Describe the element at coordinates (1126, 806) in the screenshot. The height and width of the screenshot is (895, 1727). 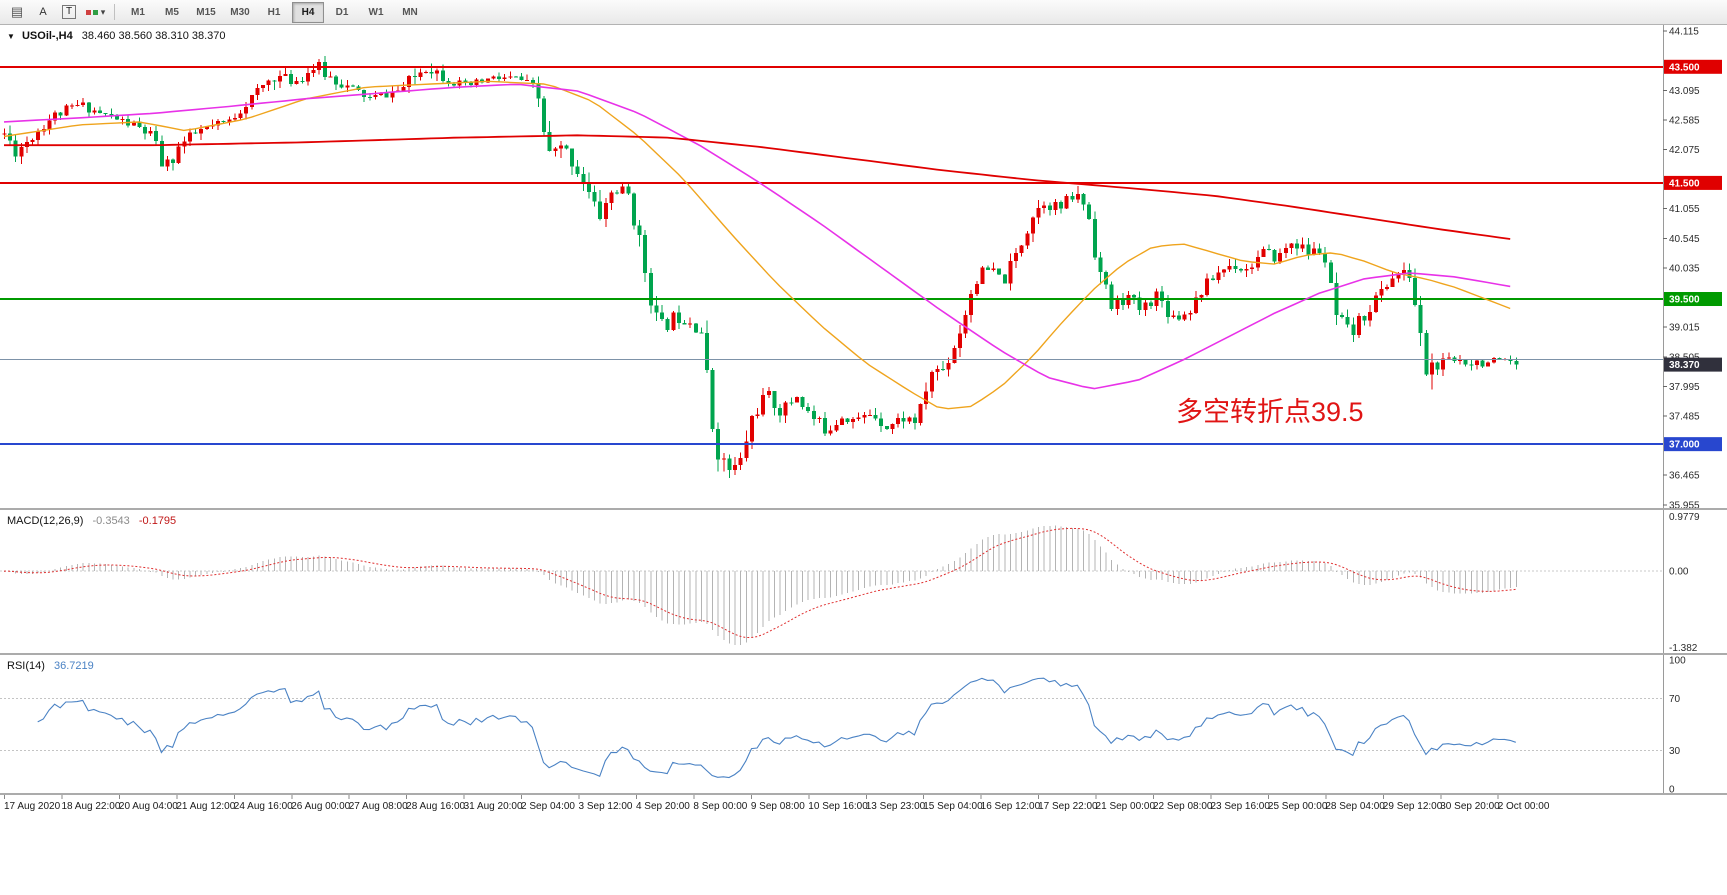
I see `time-axis-label: 21 Sep 00:00` at that location.